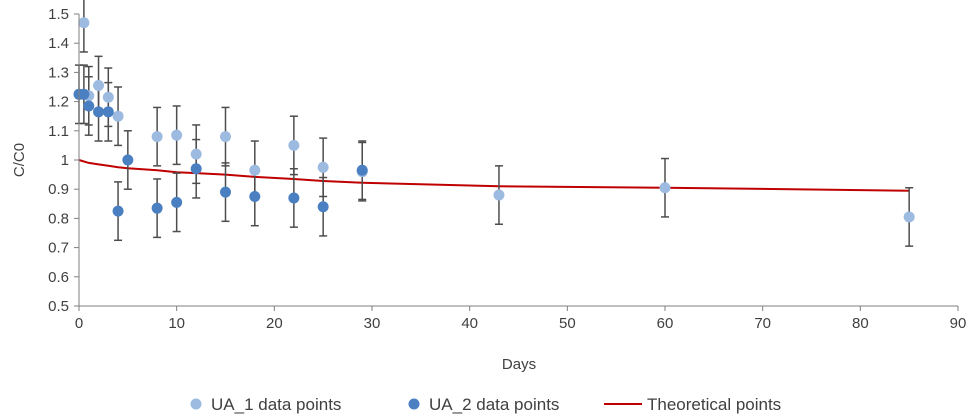 Image resolution: width=977 pixels, height=417 pixels. What do you see at coordinates (958, 323) in the screenshot?
I see `x-tick-label: 90` at bounding box center [958, 323].